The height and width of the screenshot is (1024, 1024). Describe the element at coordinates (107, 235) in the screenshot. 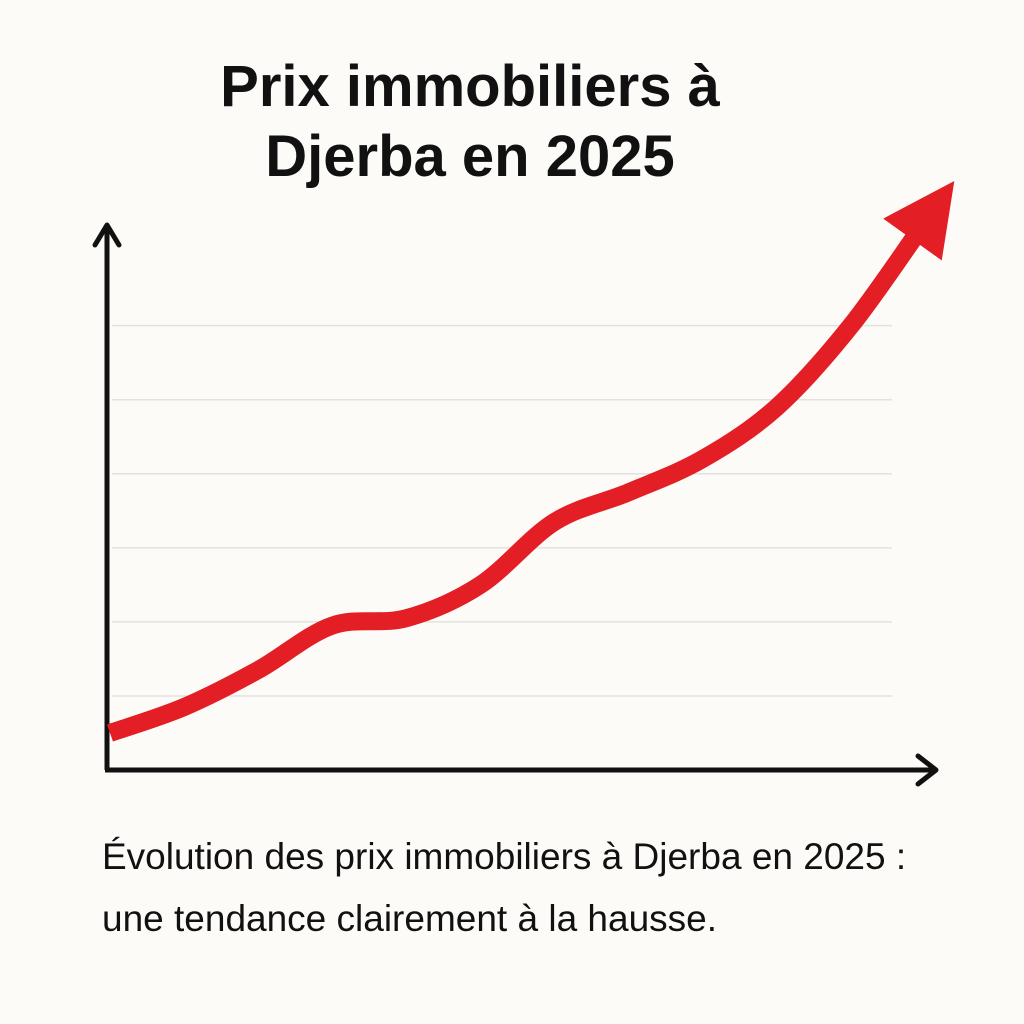

I see `y-axis-arrow` at that location.